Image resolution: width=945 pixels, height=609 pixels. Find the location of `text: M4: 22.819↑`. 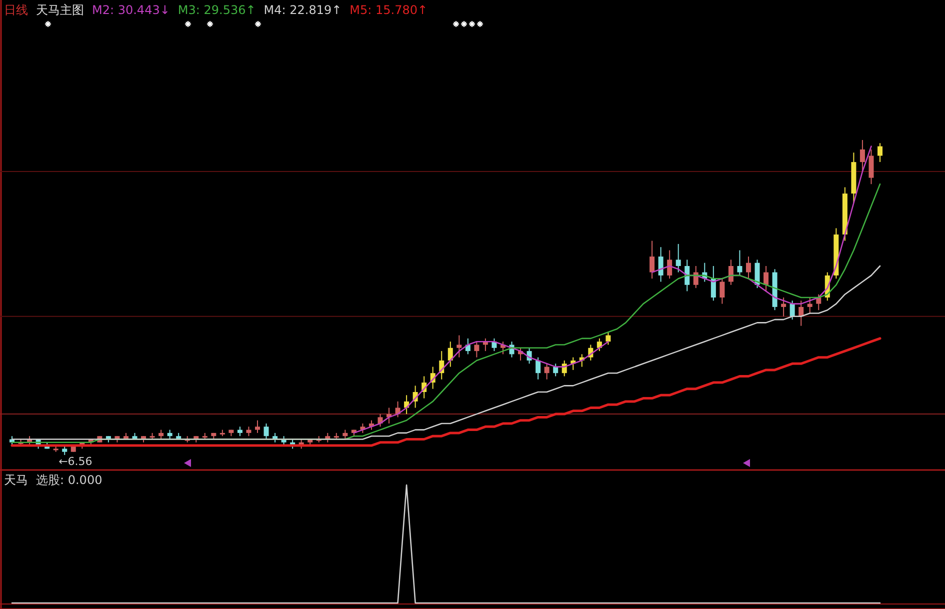

text: M4: 22.819↑ is located at coordinates (303, 10).